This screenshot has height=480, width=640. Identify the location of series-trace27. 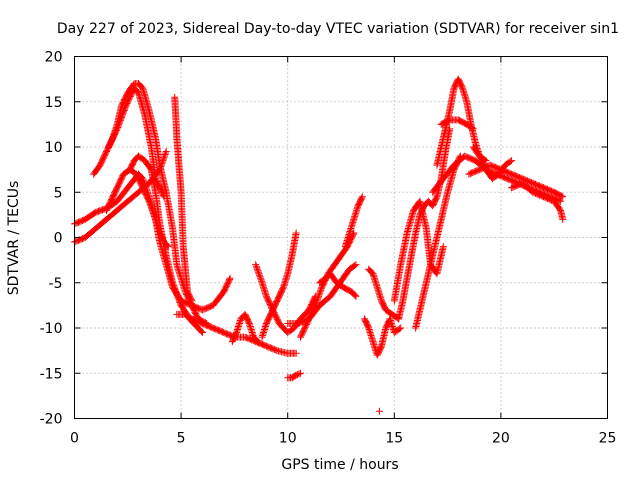
(492, 163).